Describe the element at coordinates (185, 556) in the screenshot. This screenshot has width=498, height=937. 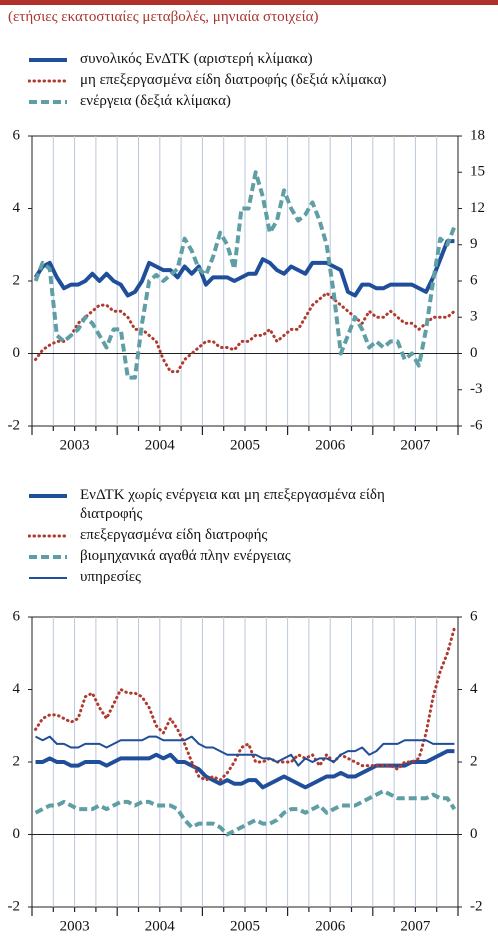
I see `legend-label: βιομηχανικά αγαθά πλην ενέργειας` at that location.